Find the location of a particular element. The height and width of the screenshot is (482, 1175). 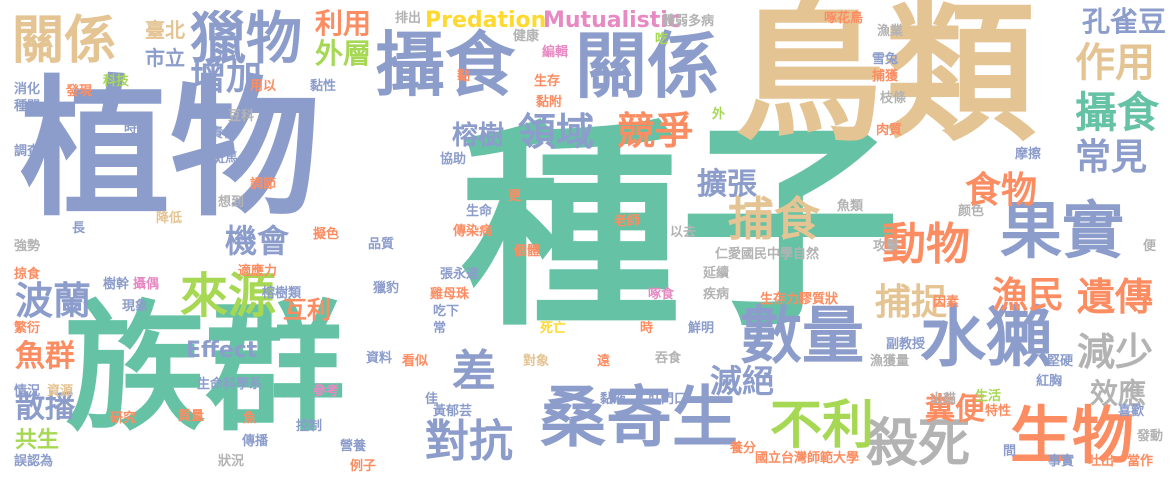

word-滅絕: 滅絕 is located at coordinates (742, 381).